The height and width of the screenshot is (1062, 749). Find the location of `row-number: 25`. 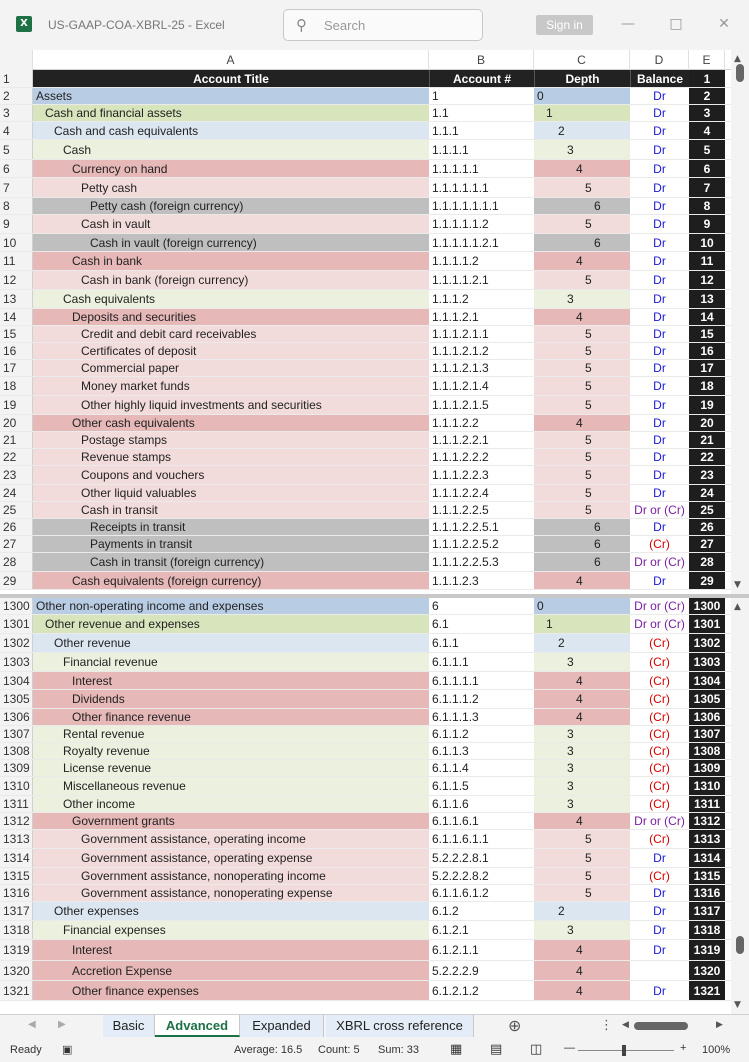

row-number: 25 is located at coordinates (16, 510).